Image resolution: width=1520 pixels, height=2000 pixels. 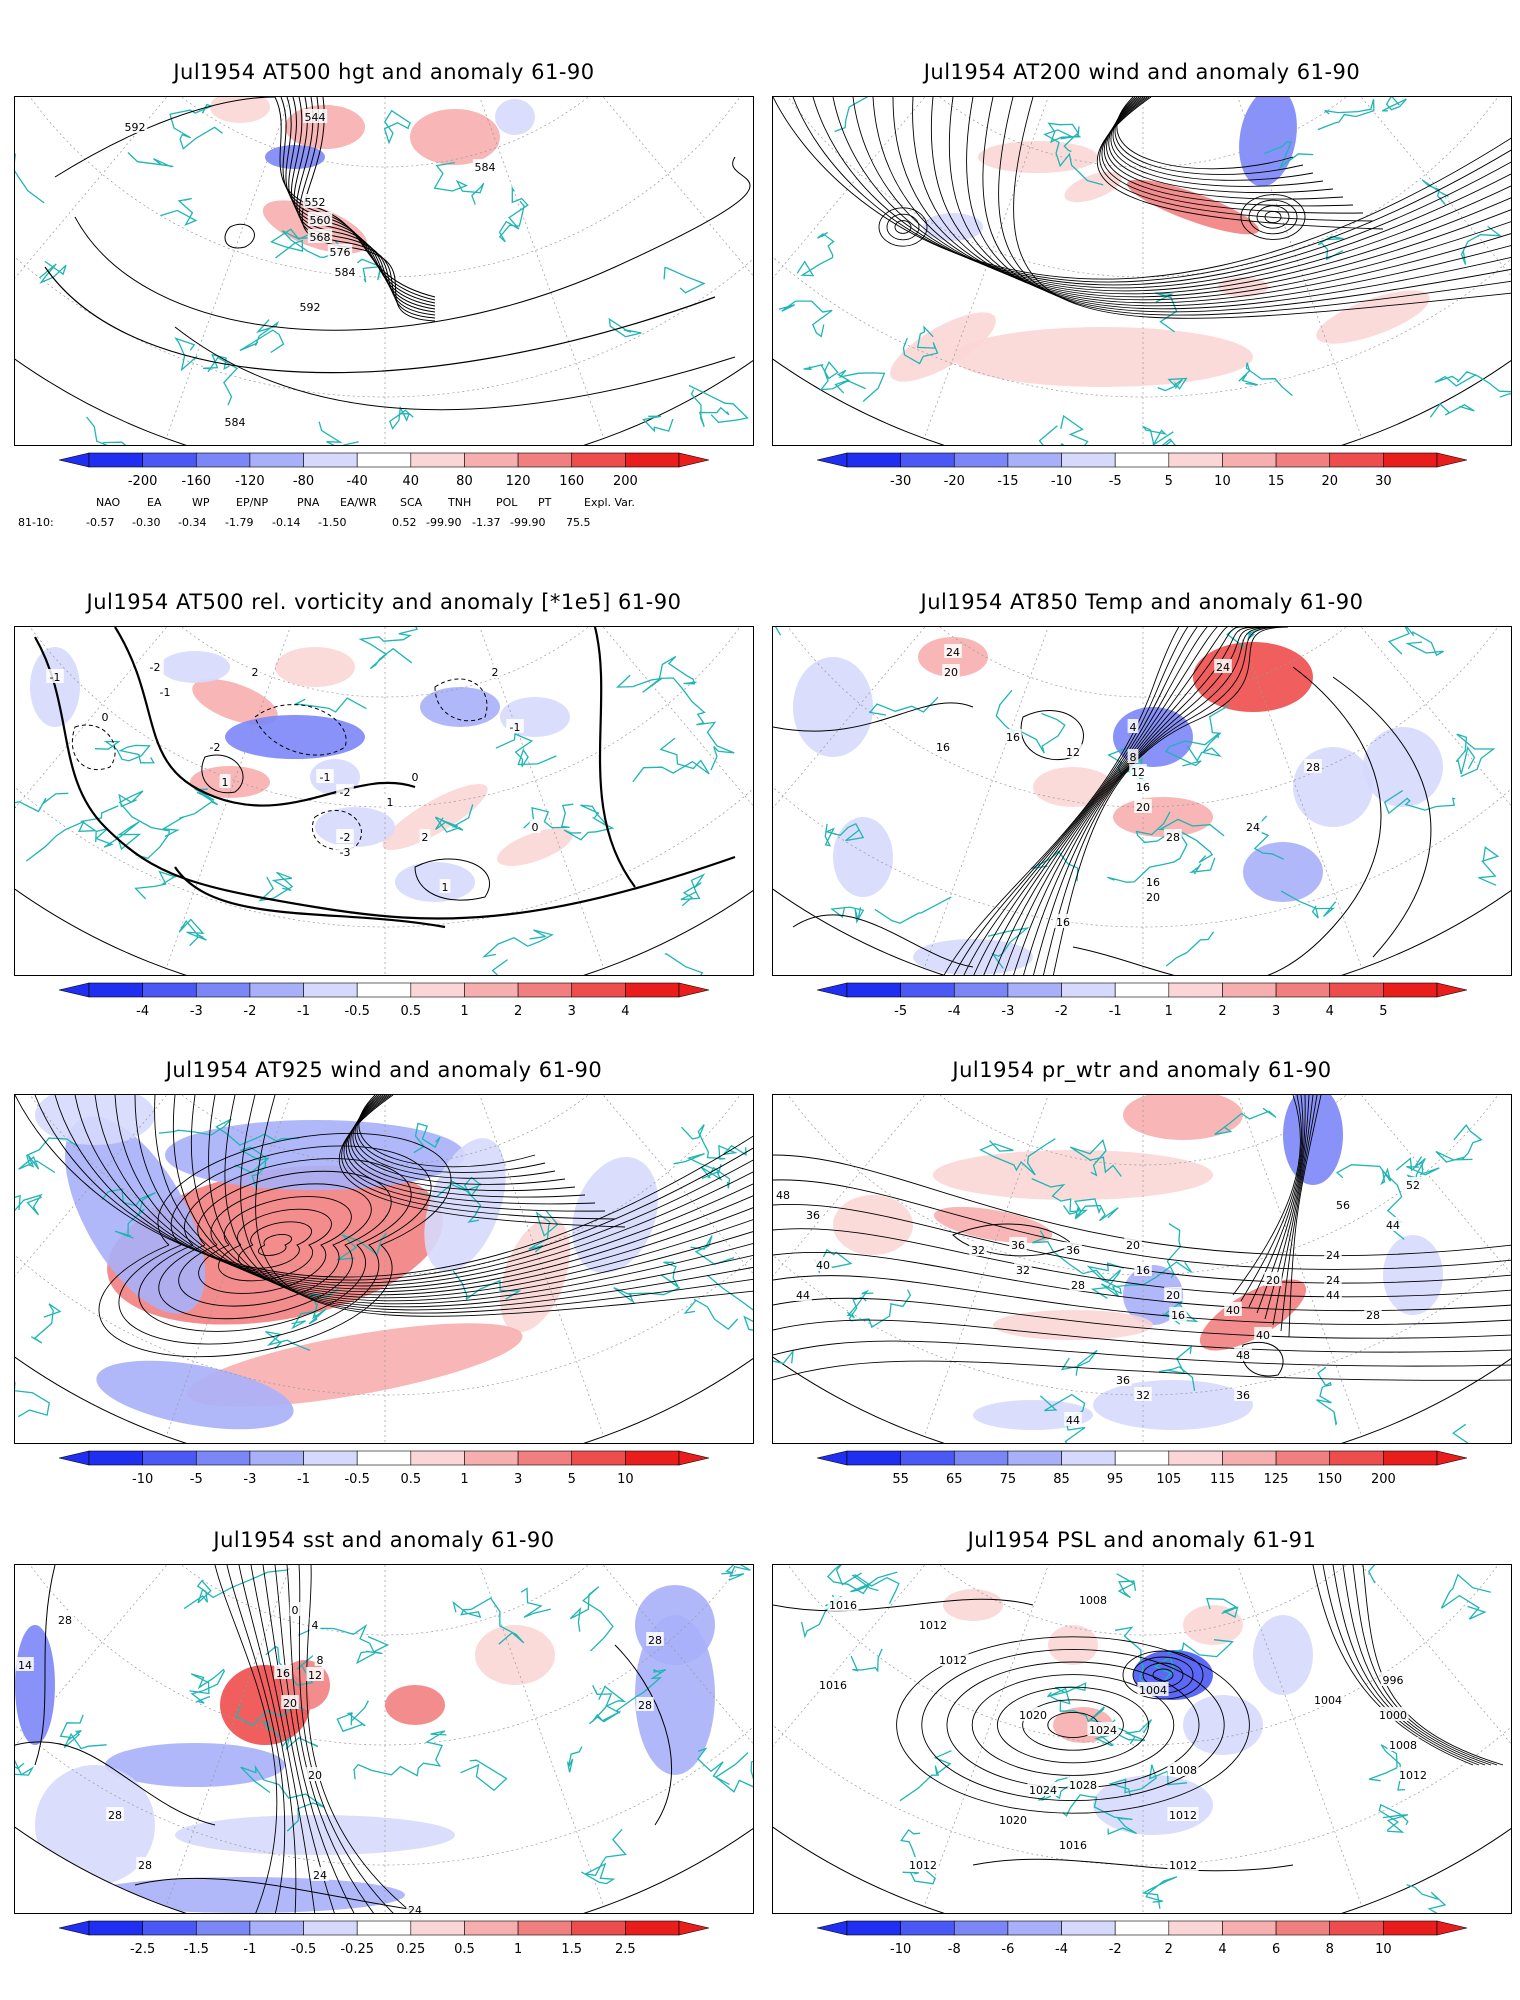 I want to click on colorbar-tick: -0.5, so click(x=303, y=1949).